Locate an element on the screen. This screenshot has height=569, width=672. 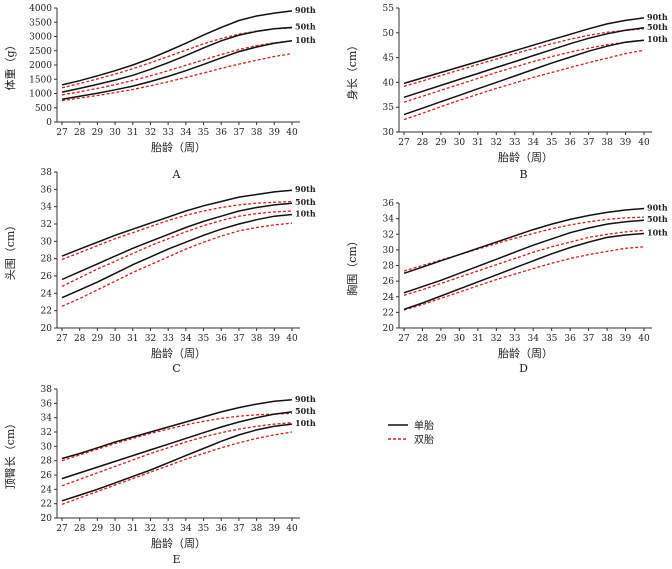
y-tick-label: 0 is located at coordinates (49, 123).